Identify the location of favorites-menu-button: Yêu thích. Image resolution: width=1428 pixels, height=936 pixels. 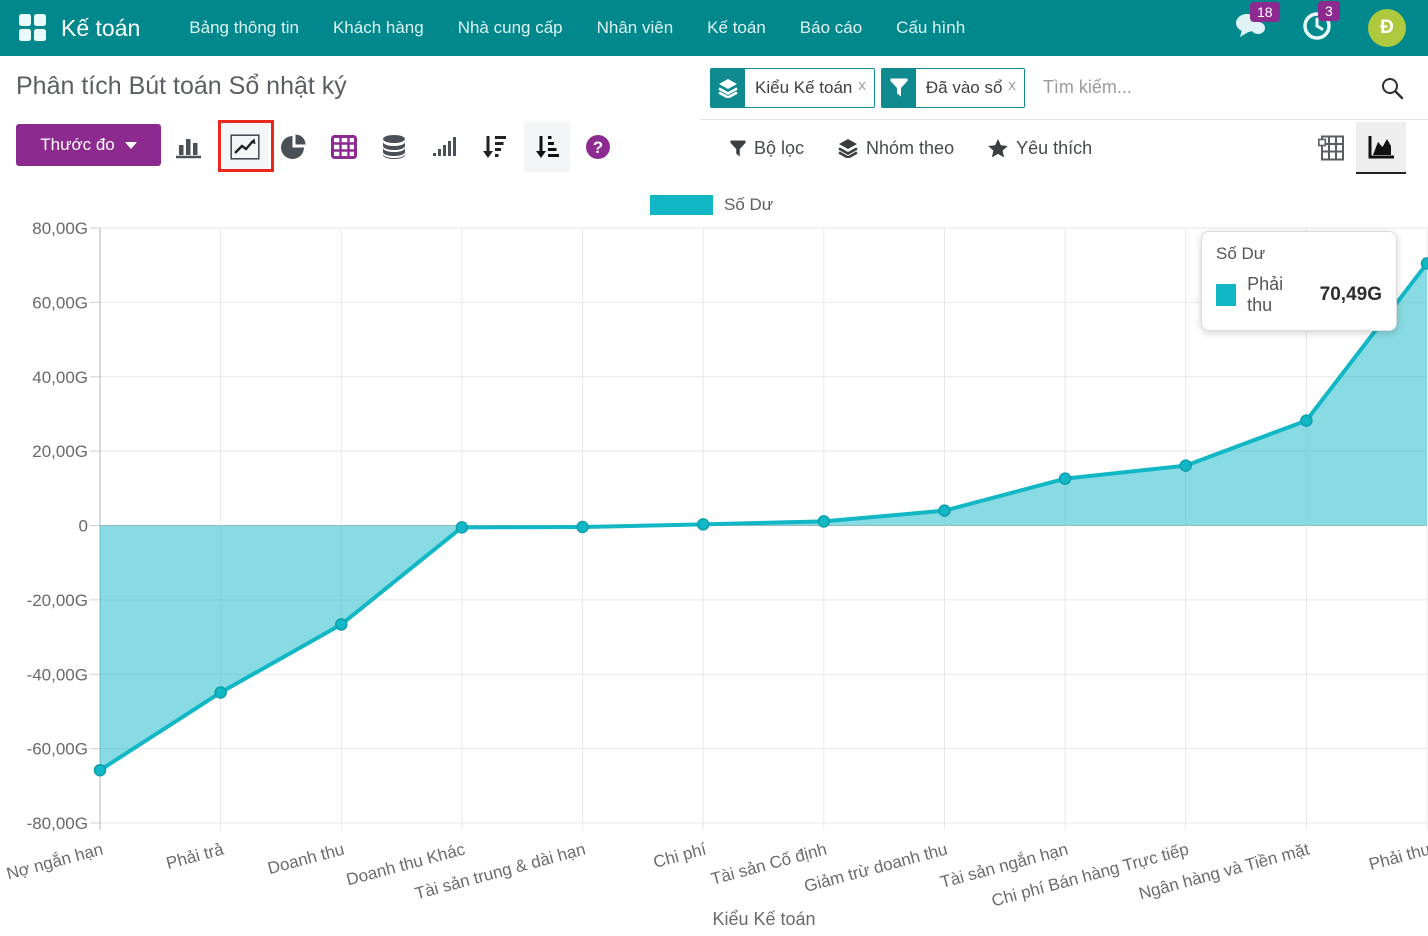
(1040, 148).